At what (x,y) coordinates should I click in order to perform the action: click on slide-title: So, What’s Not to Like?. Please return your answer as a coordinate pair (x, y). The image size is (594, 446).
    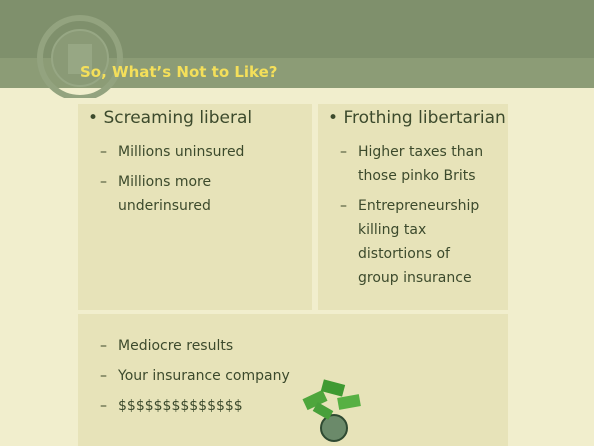
    Looking at the image, I should click on (179, 72).